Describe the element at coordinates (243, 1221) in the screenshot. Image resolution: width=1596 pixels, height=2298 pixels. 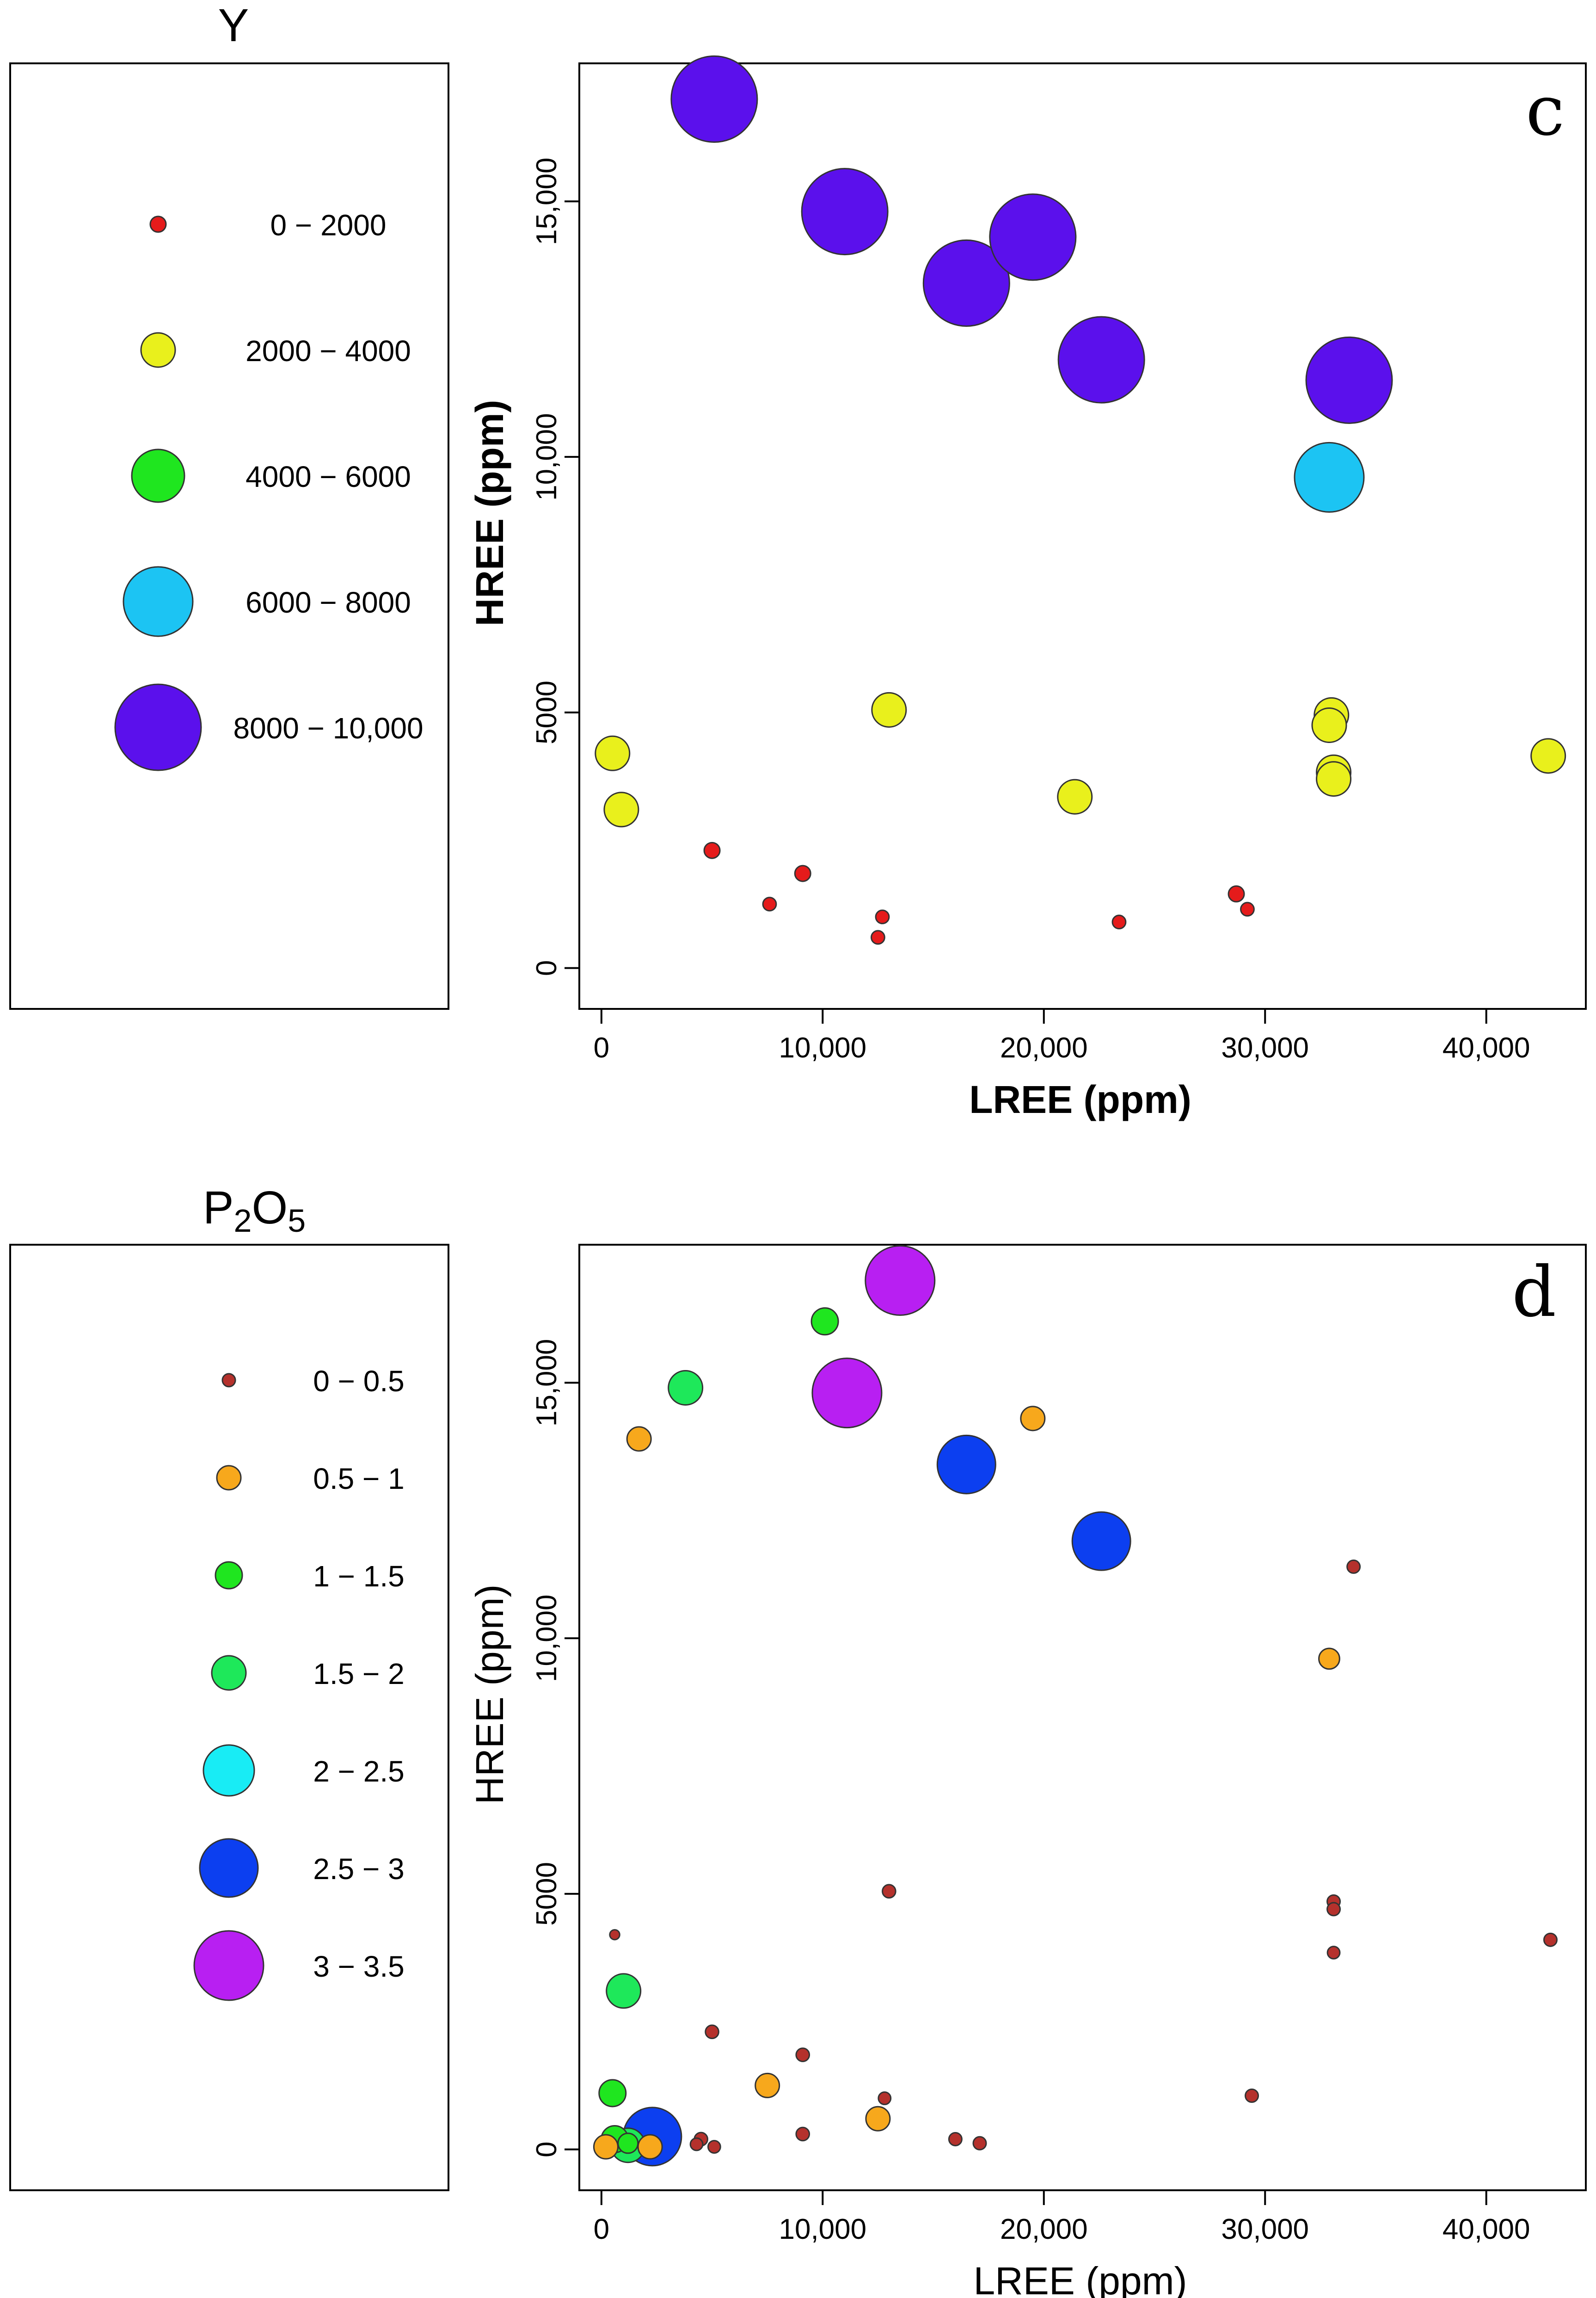
I see `legend-d-title-sub1: 2` at that location.